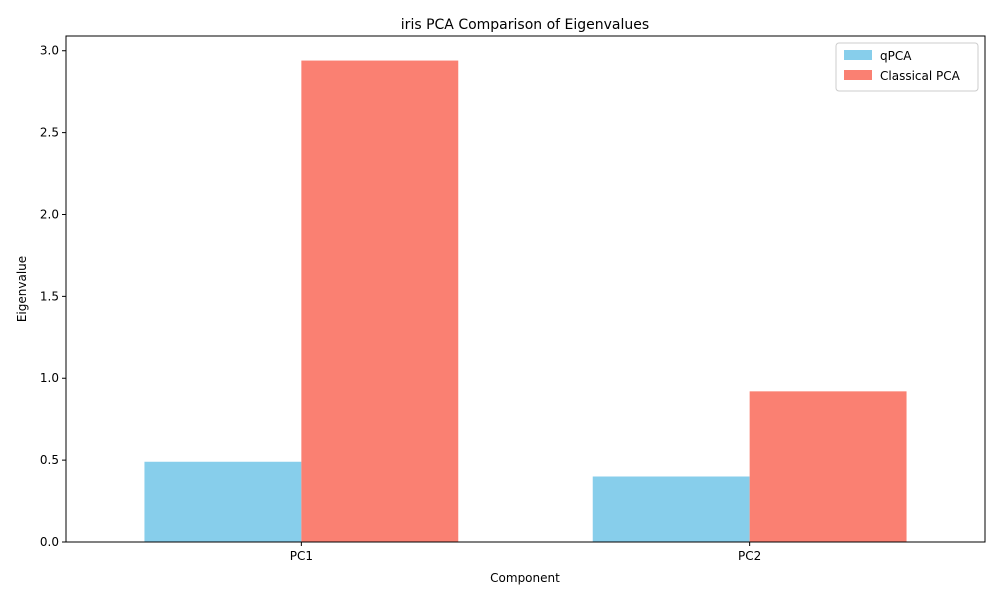  Describe the element at coordinates (525, 552) in the screenshot. I see `x-axis: PC1 PC2` at that location.